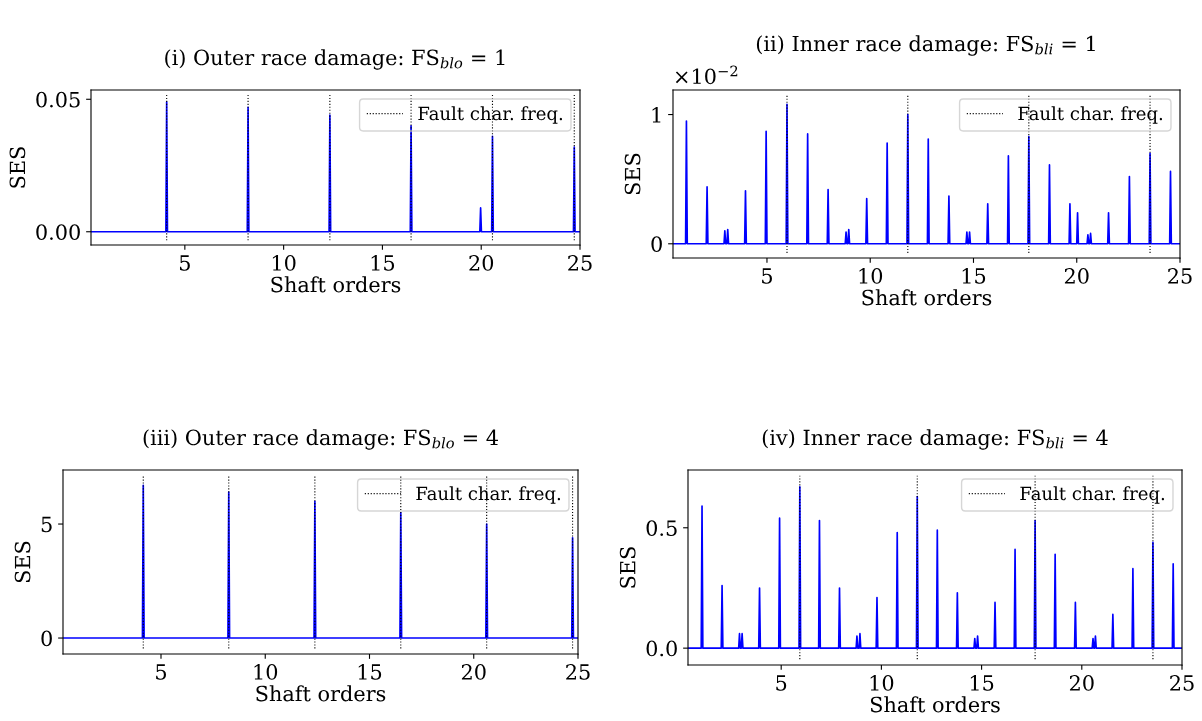 The height and width of the screenshot is (721, 1202). Describe the element at coordinates (58, 232) in the screenshot. I see `y-tick-label: 0.00` at that location.